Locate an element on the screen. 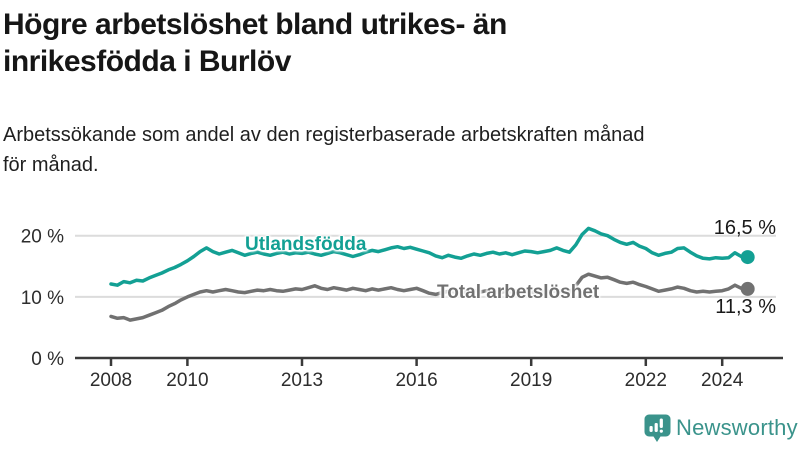 The width and height of the screenshot is (800, 450). svg-text: 2016 is located at coordinates (416, 380).